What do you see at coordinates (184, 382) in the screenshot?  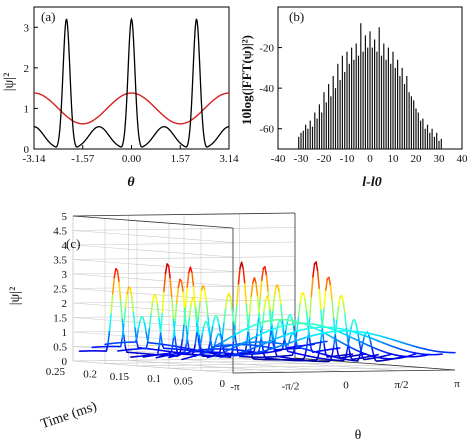 I see `panel-c-time-tick-label: 0.05` at bounding box center [184, 382].